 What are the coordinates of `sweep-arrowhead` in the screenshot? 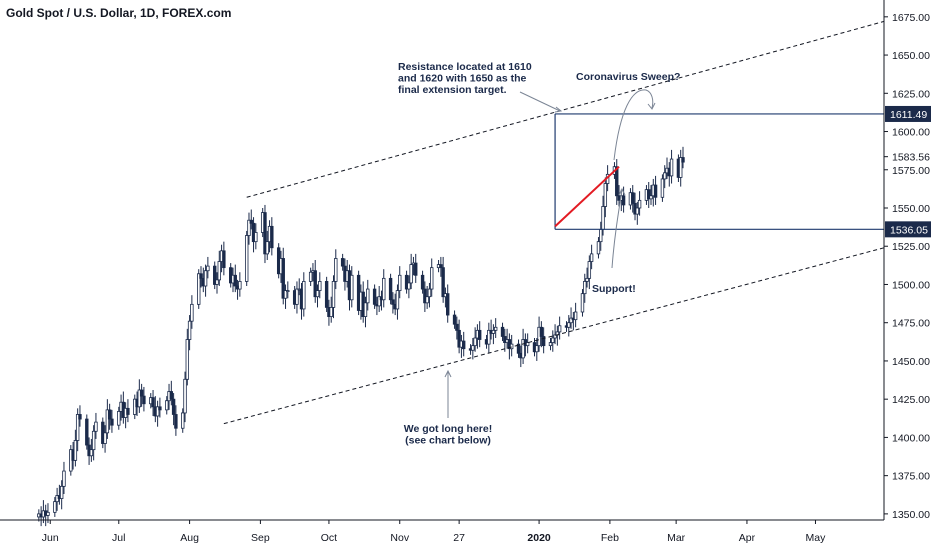 It's located at (651, 106).